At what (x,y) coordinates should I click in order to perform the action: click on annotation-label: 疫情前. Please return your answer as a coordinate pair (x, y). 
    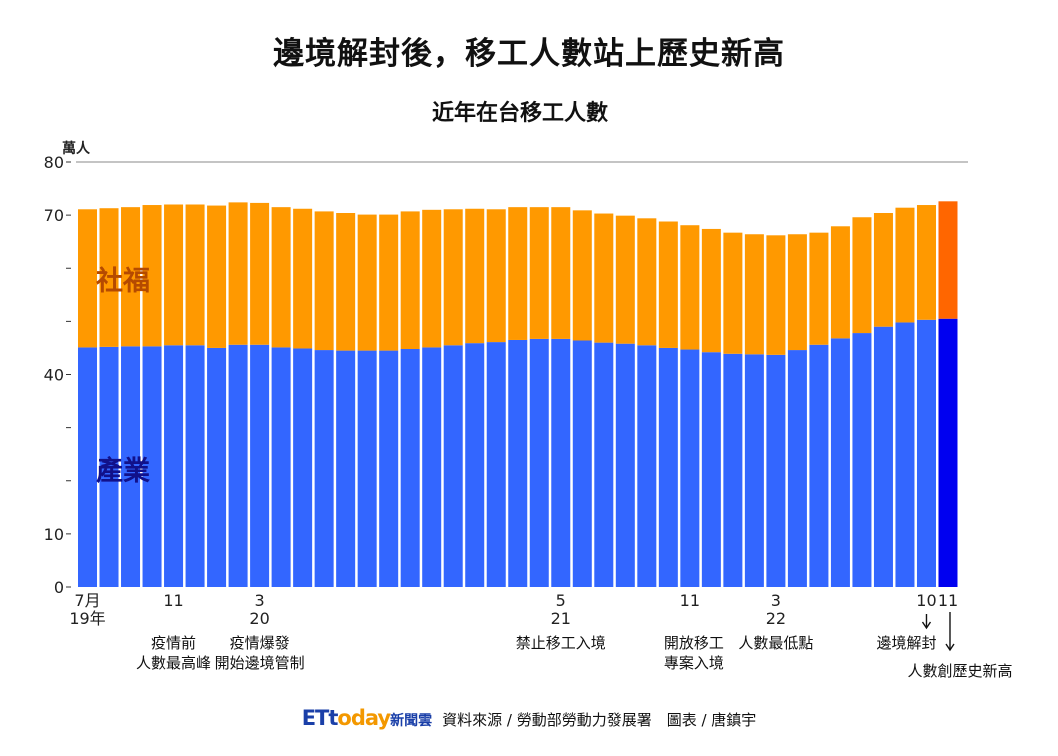
    Looking at the image, I should click on (173, 643).